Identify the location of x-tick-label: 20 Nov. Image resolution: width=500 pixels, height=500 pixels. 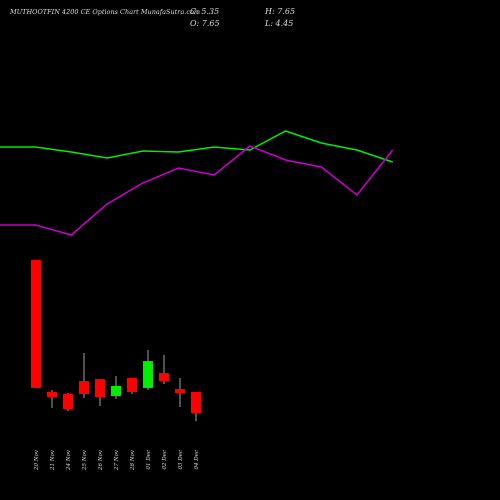
(37, 460).